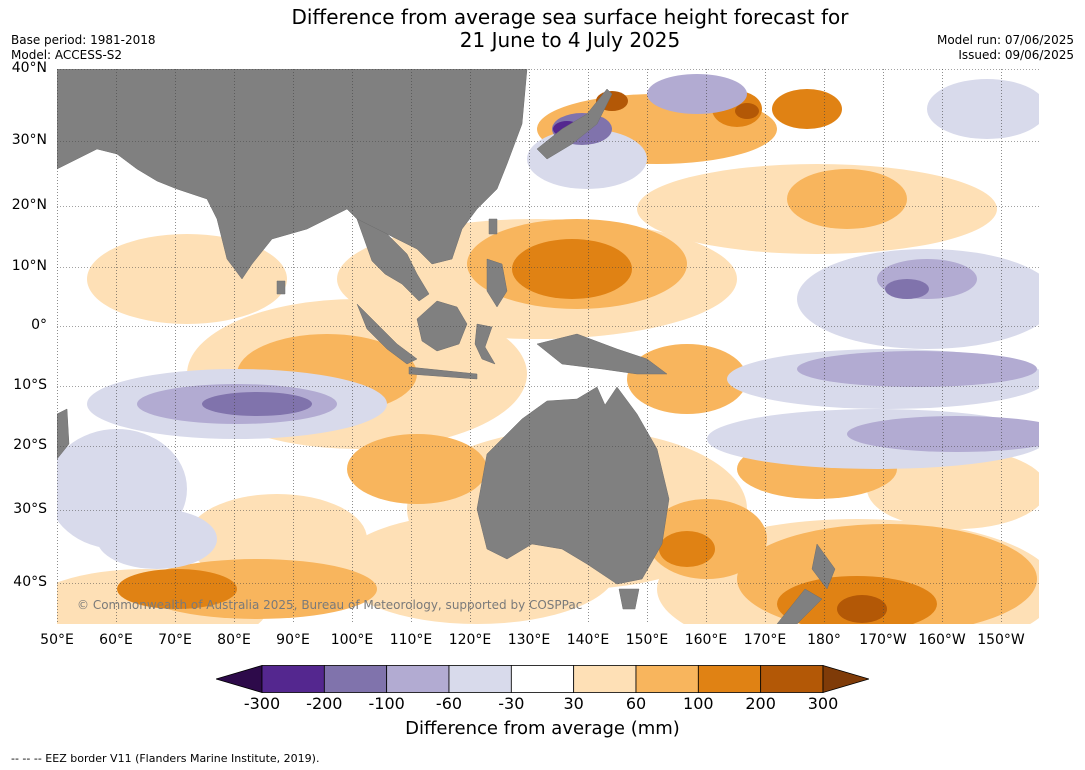  I want to click on longitude-label: 150°W, so click(1001, 640).